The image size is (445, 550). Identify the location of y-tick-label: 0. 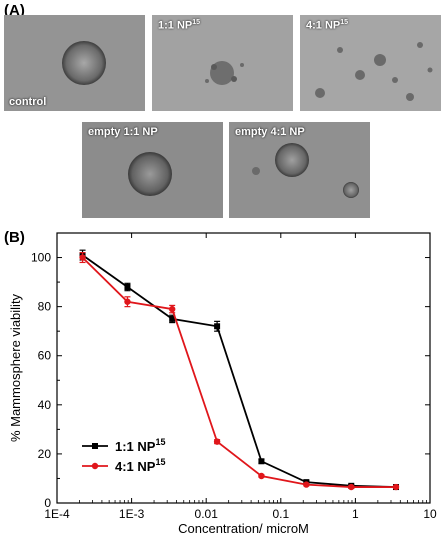
(47, 503).